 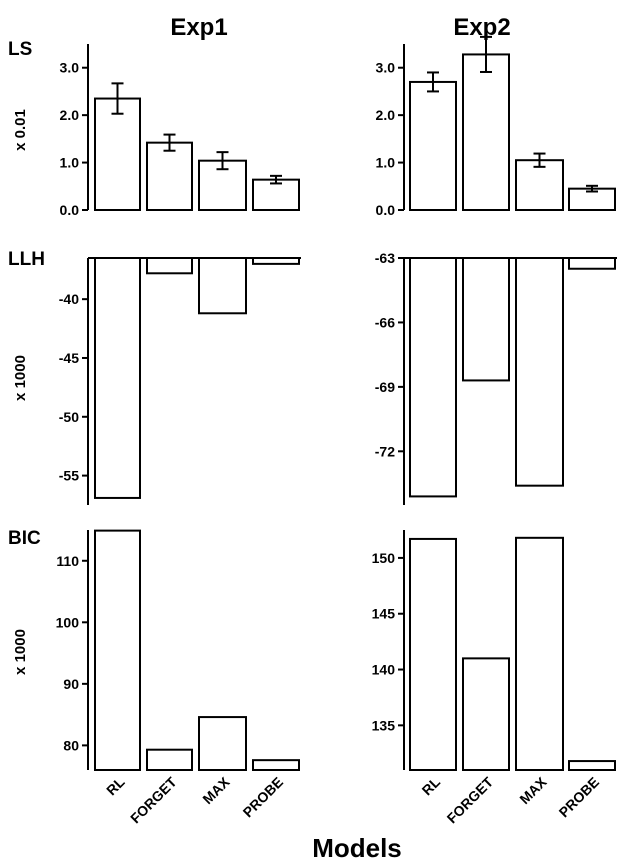 I want to click on y-tick-label: -69, so click(x=385, y=387).